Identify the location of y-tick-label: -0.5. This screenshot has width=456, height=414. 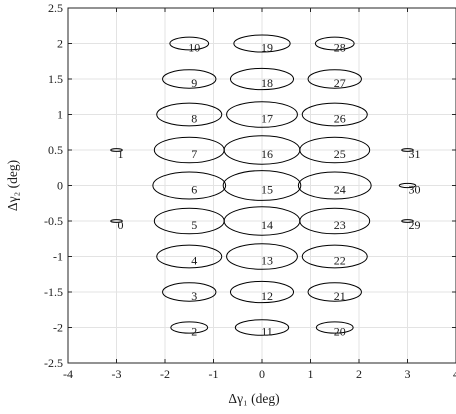
(53, 221).